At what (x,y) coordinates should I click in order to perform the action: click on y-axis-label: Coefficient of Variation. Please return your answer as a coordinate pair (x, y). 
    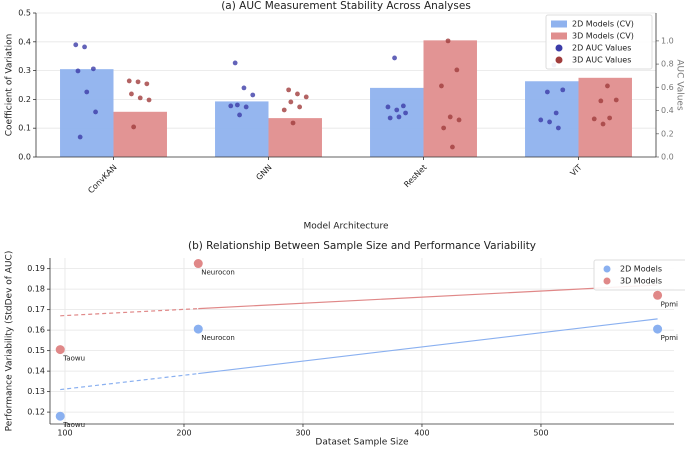
    Looking at the image, I should click on (10, 85).